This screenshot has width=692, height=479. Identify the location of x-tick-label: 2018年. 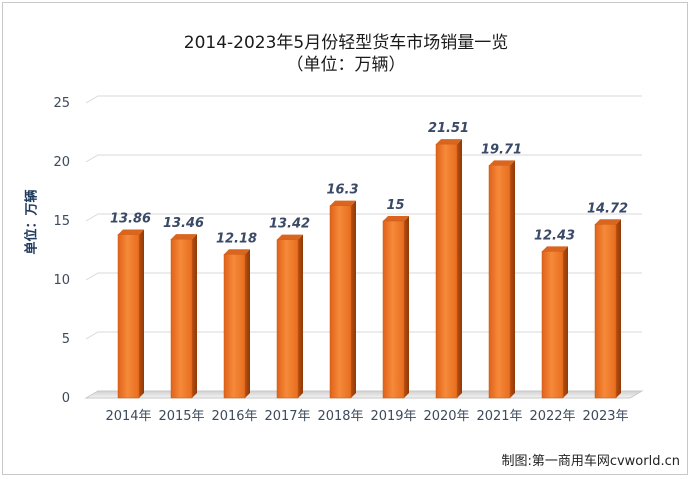
(340, 416).